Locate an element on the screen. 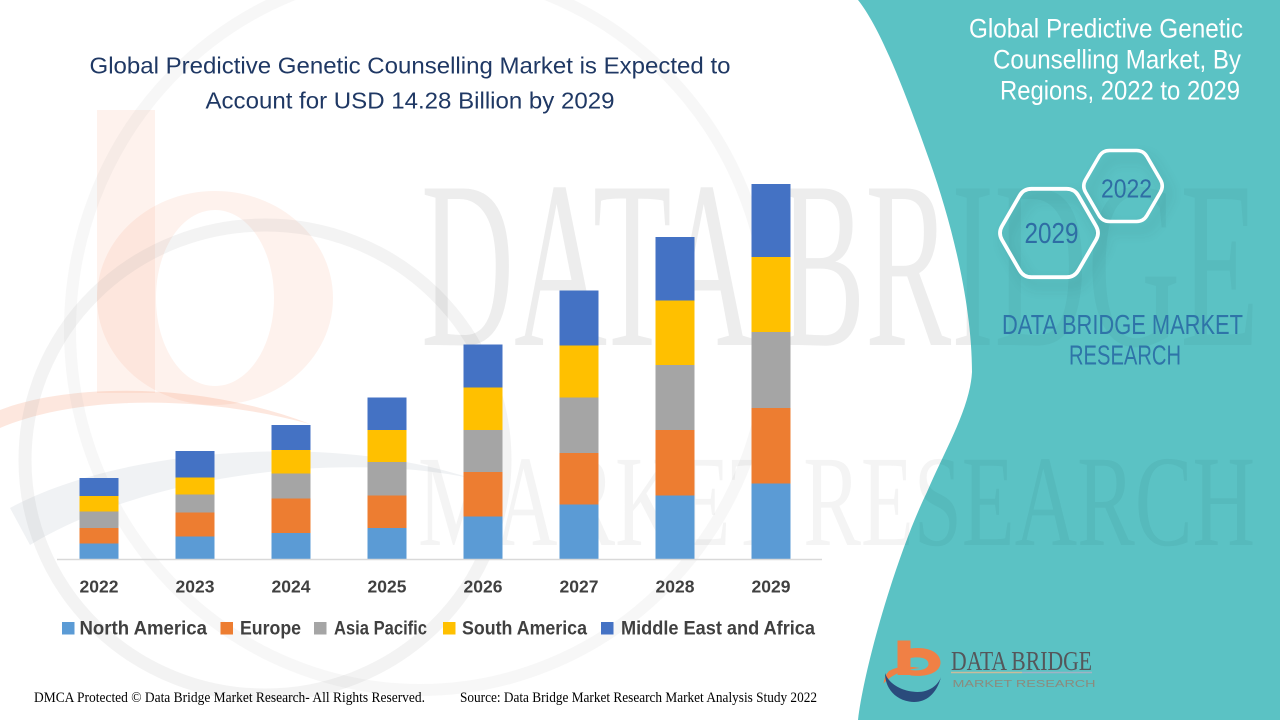  svg-text: Middle East and Africa is located at coordinates (718, 629).